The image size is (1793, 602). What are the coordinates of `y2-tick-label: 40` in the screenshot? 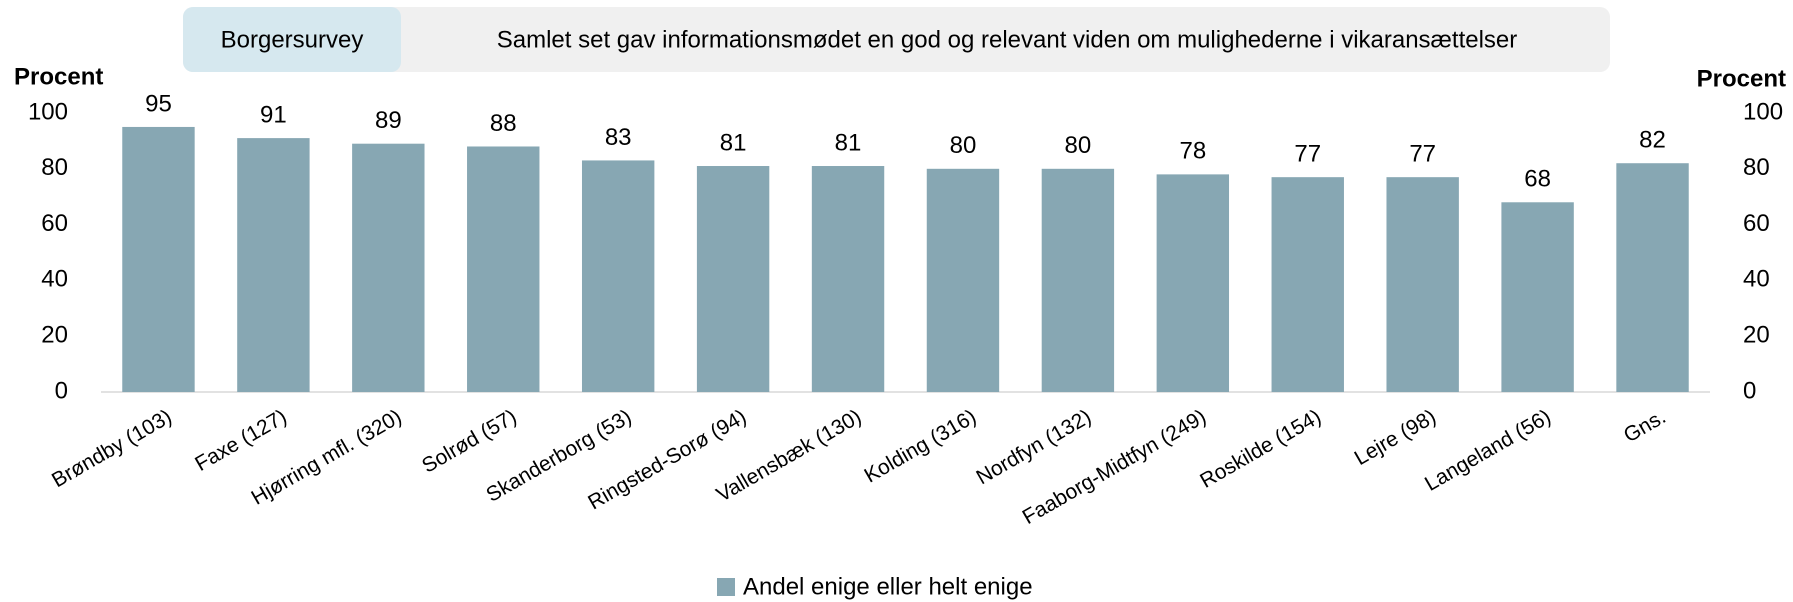 It's located at (1756, 279).